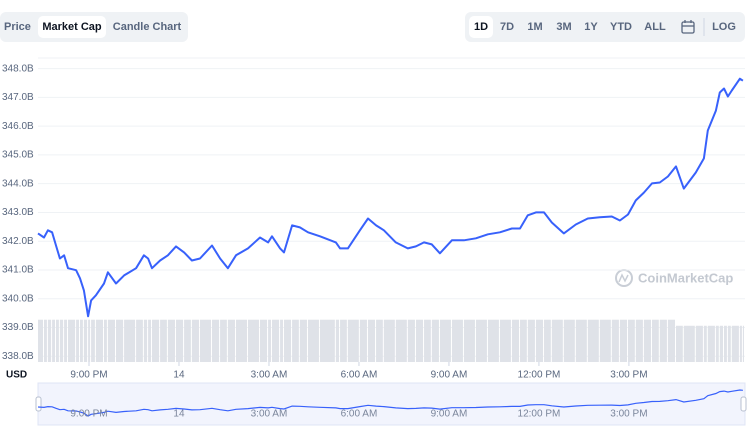  What do you see at coordinates (18, 356) in the screenshot?
I see `y-tick-label: 338.0B` at bounding box center [18, 356].